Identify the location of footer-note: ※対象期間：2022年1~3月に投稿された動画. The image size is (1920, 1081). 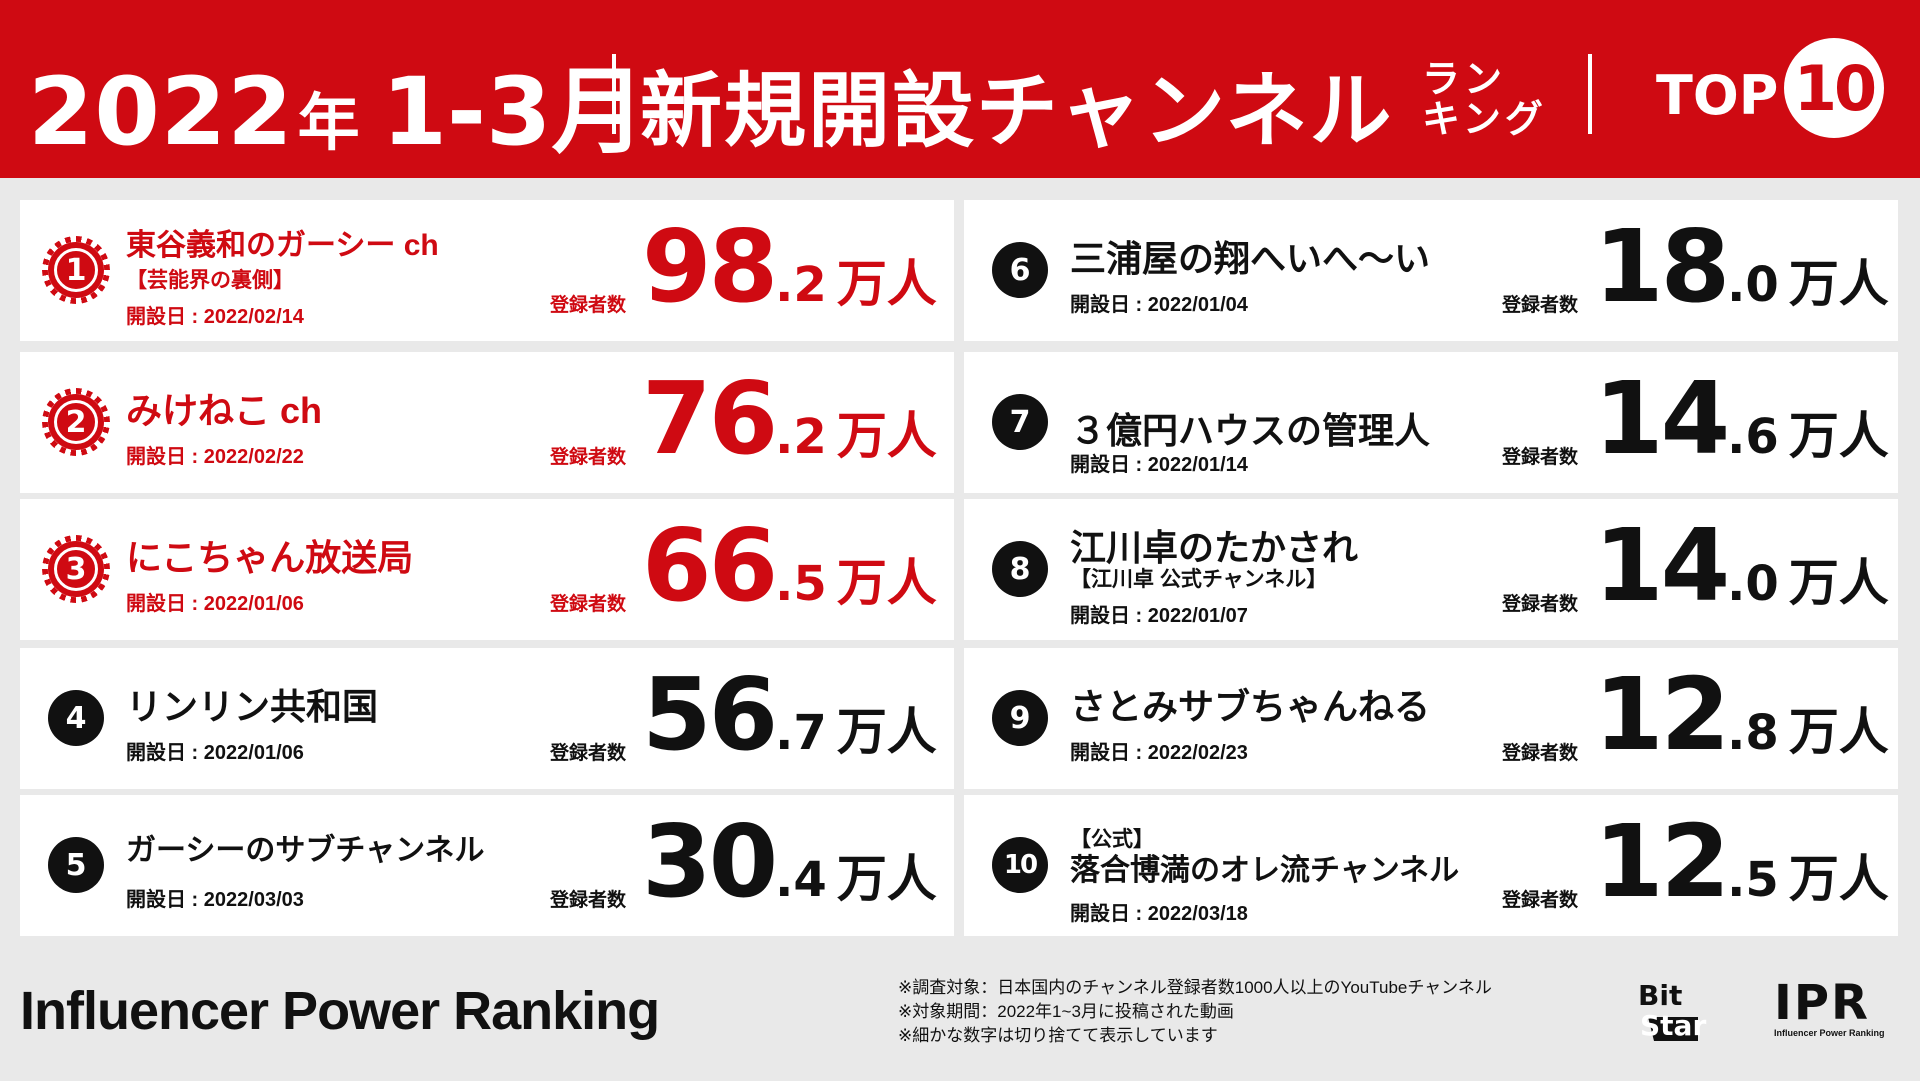
(1066, 1011).